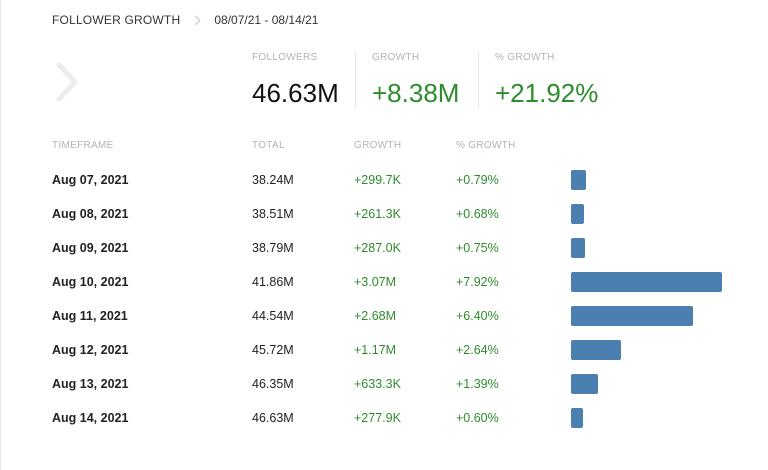 The height and width of the screenshot is (470, 768). I want to click on row-growth: +1.17M, so click(375, 350).